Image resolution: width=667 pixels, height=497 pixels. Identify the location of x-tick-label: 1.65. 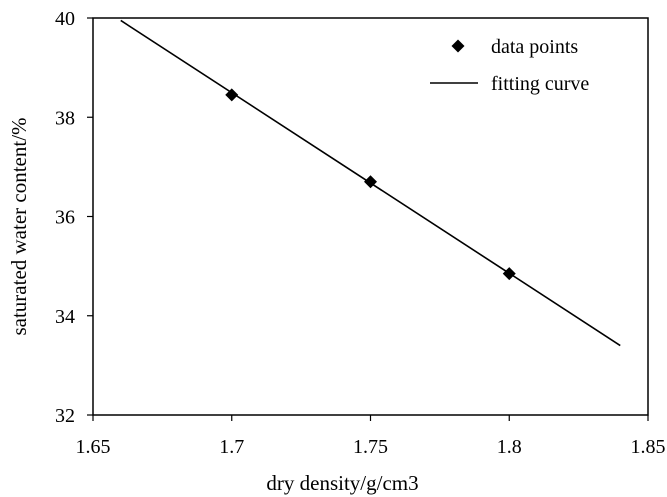
(93, 447).